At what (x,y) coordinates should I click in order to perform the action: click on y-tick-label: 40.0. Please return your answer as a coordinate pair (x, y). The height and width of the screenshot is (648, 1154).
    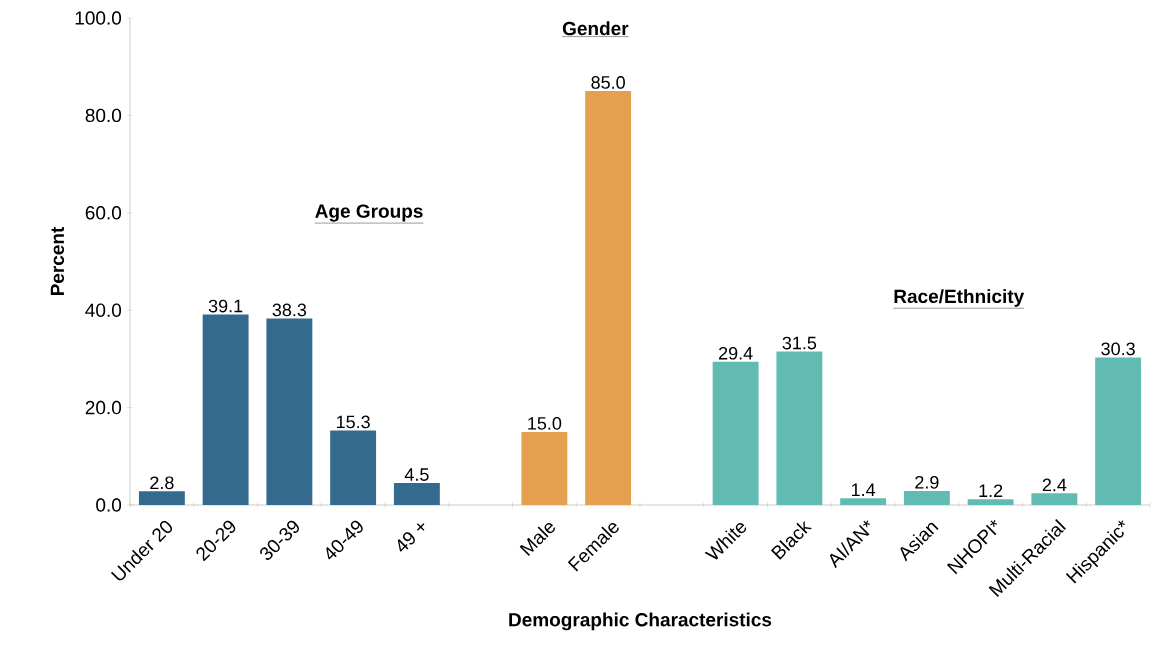
    Looking at the image, I should click on (103, 310).